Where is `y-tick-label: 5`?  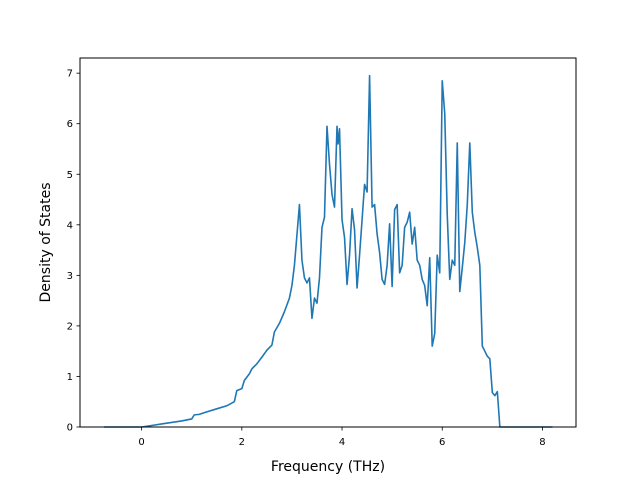
y-tick-label: 5 is located at coordinates (70, 175).